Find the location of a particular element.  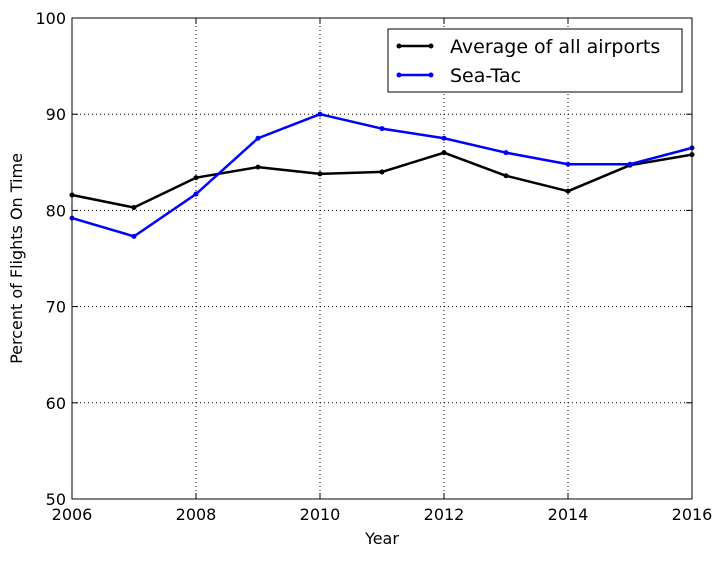

legend-label-2: Sea-Tac is located at coordinates (485, 76).